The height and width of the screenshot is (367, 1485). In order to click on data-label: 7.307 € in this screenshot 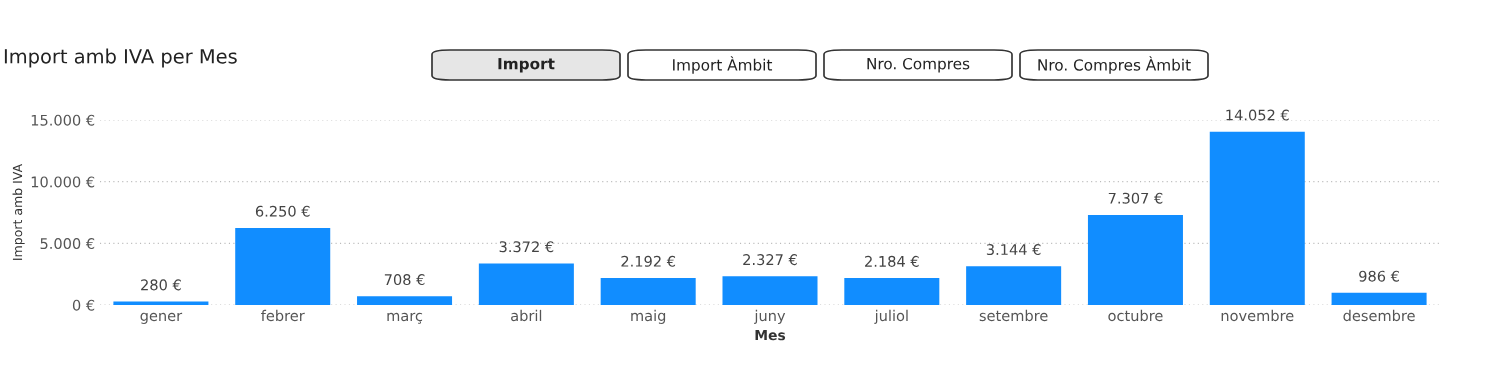, I will do `click(1135, 198)`.